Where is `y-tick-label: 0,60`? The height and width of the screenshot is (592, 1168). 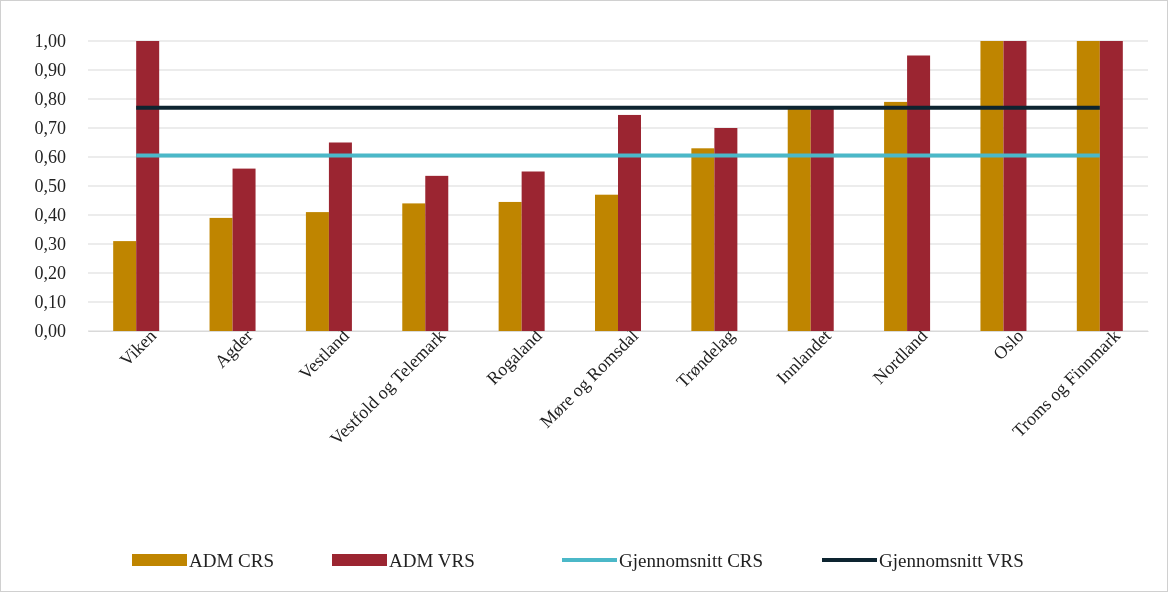
y-tick-label: 0,60 is located at coordinates (50, 157).